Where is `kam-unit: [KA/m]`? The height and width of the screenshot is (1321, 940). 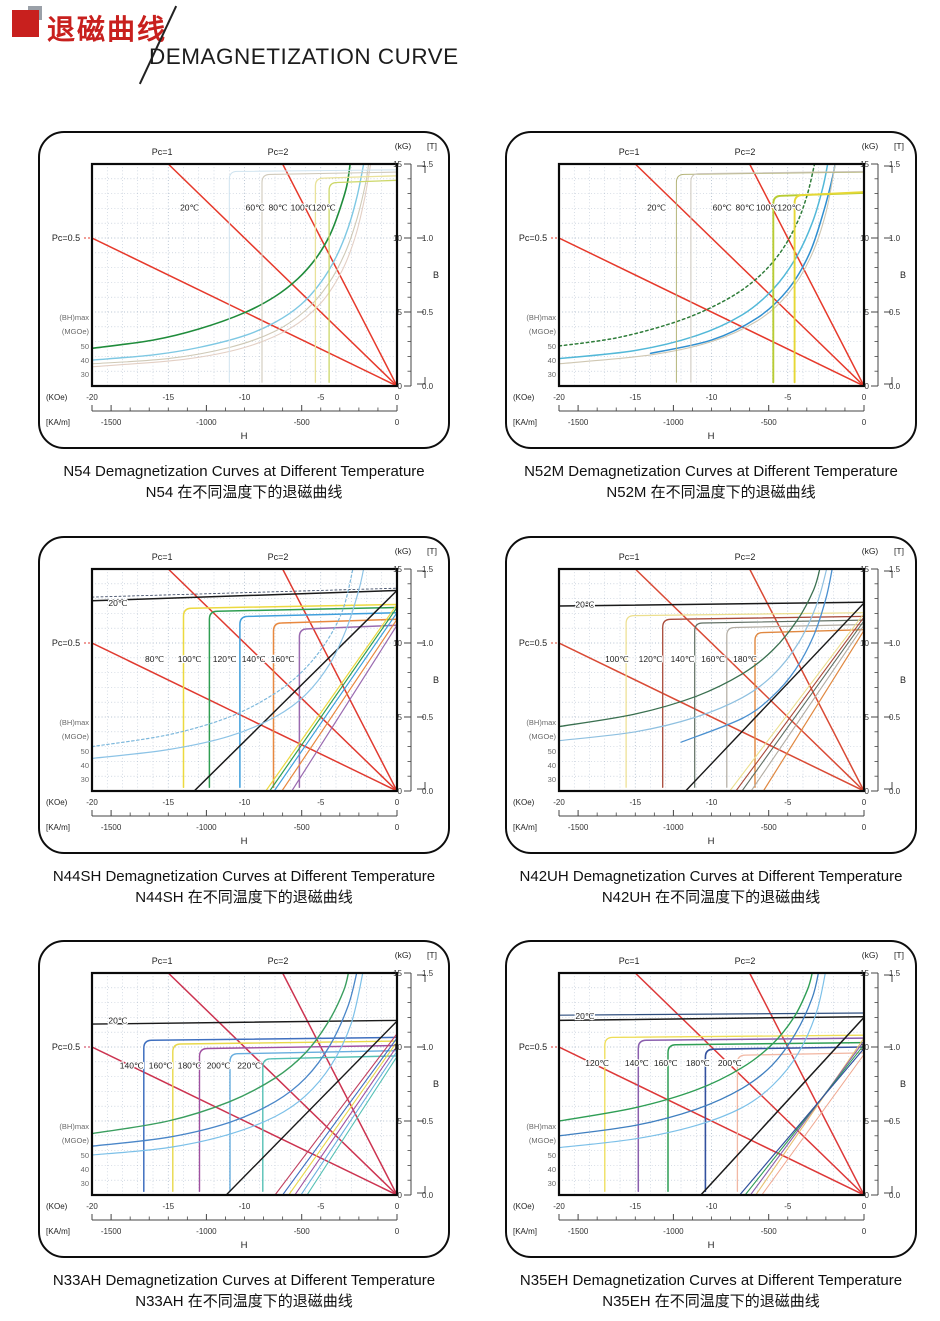 kam-unit: [KA/m] is located at coordinates (58, 827).